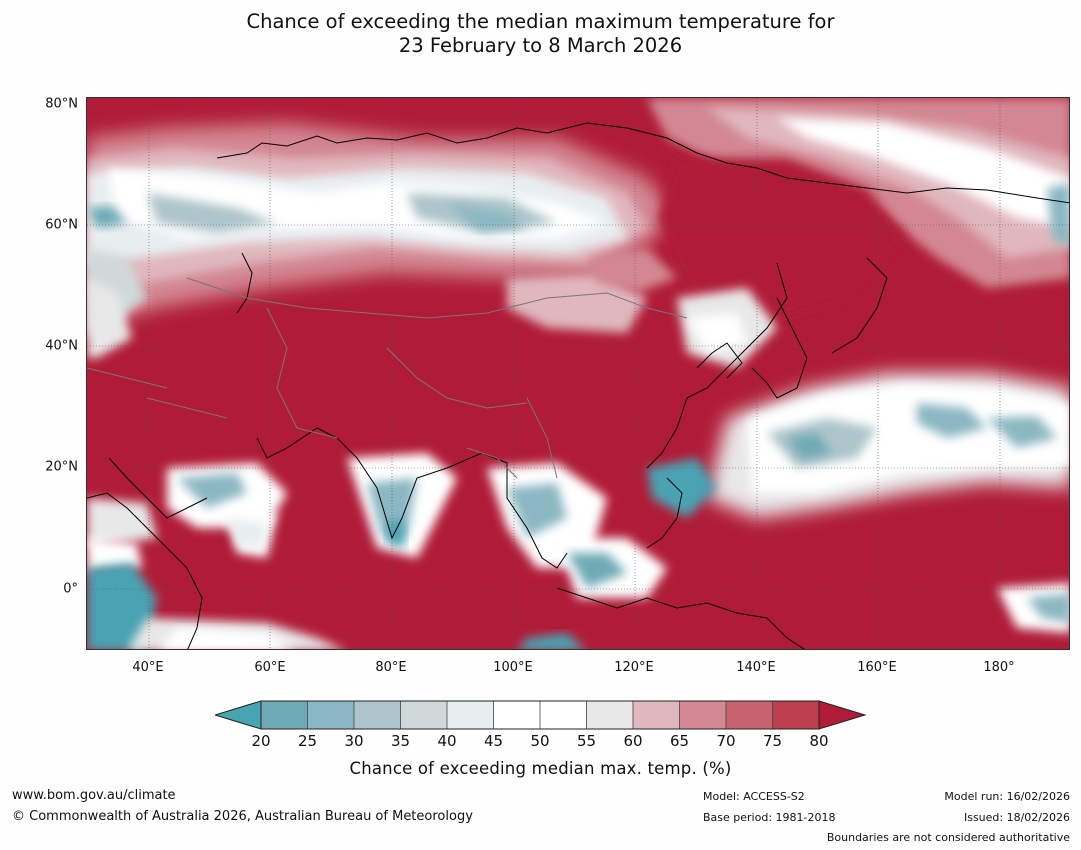  Describe the element at coordinates (1007, 796) in the screenshot. I see `model-run-date: Model run: 16/02/2026` at that location.